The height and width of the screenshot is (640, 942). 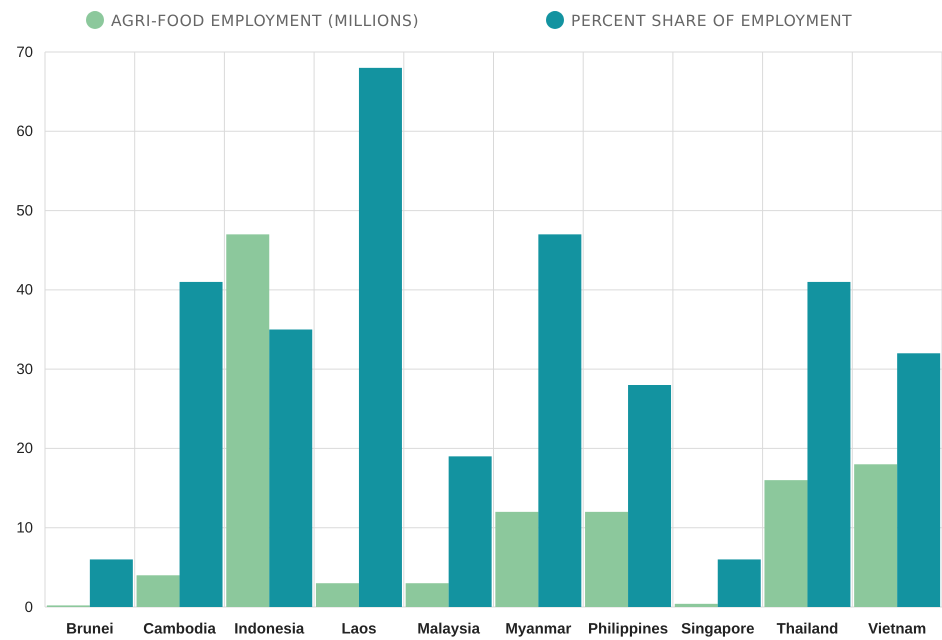 What do you see at coordinates (628, 629) in the screenshot?
I see `x-tick-label: Philippines` at bounding box center [628, 629].